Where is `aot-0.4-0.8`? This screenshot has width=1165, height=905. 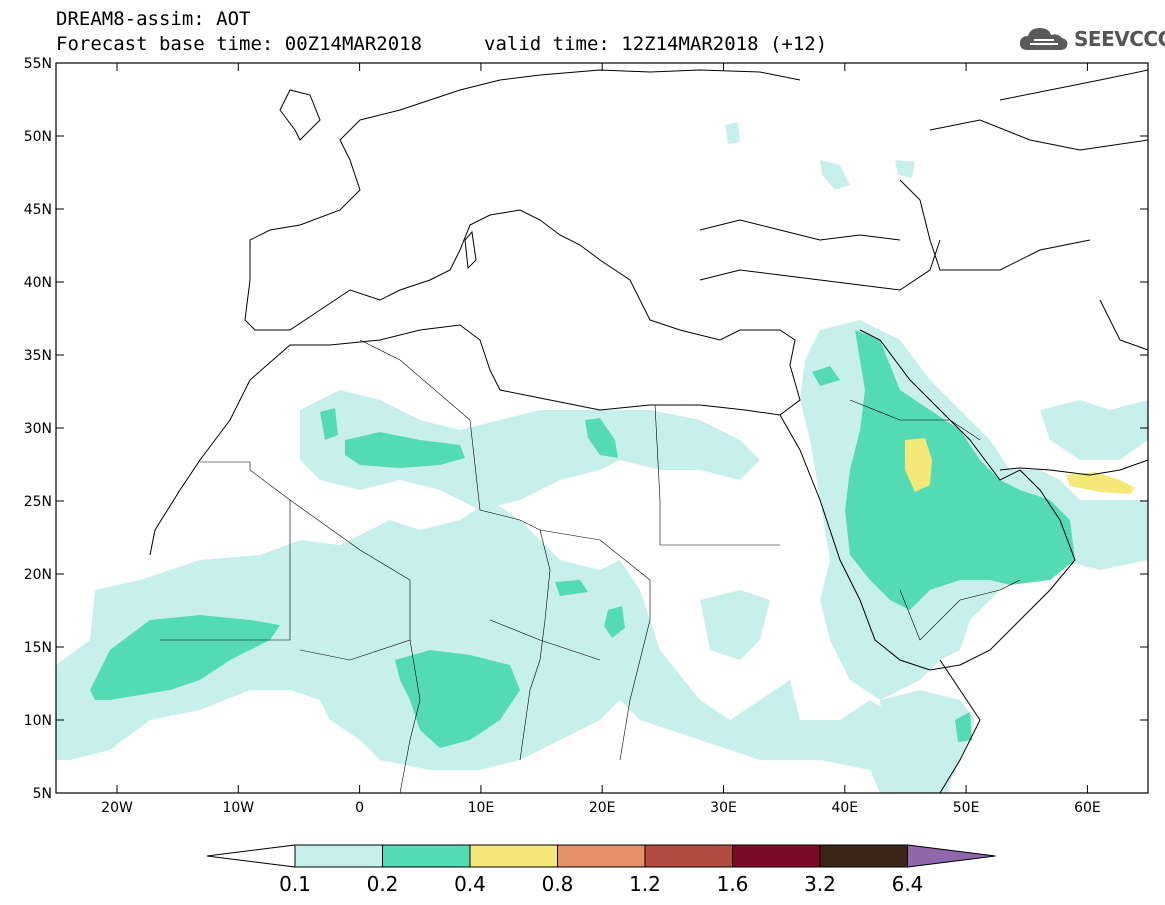 aot-0.4-0.8 is located at coordinates (1020, 466).